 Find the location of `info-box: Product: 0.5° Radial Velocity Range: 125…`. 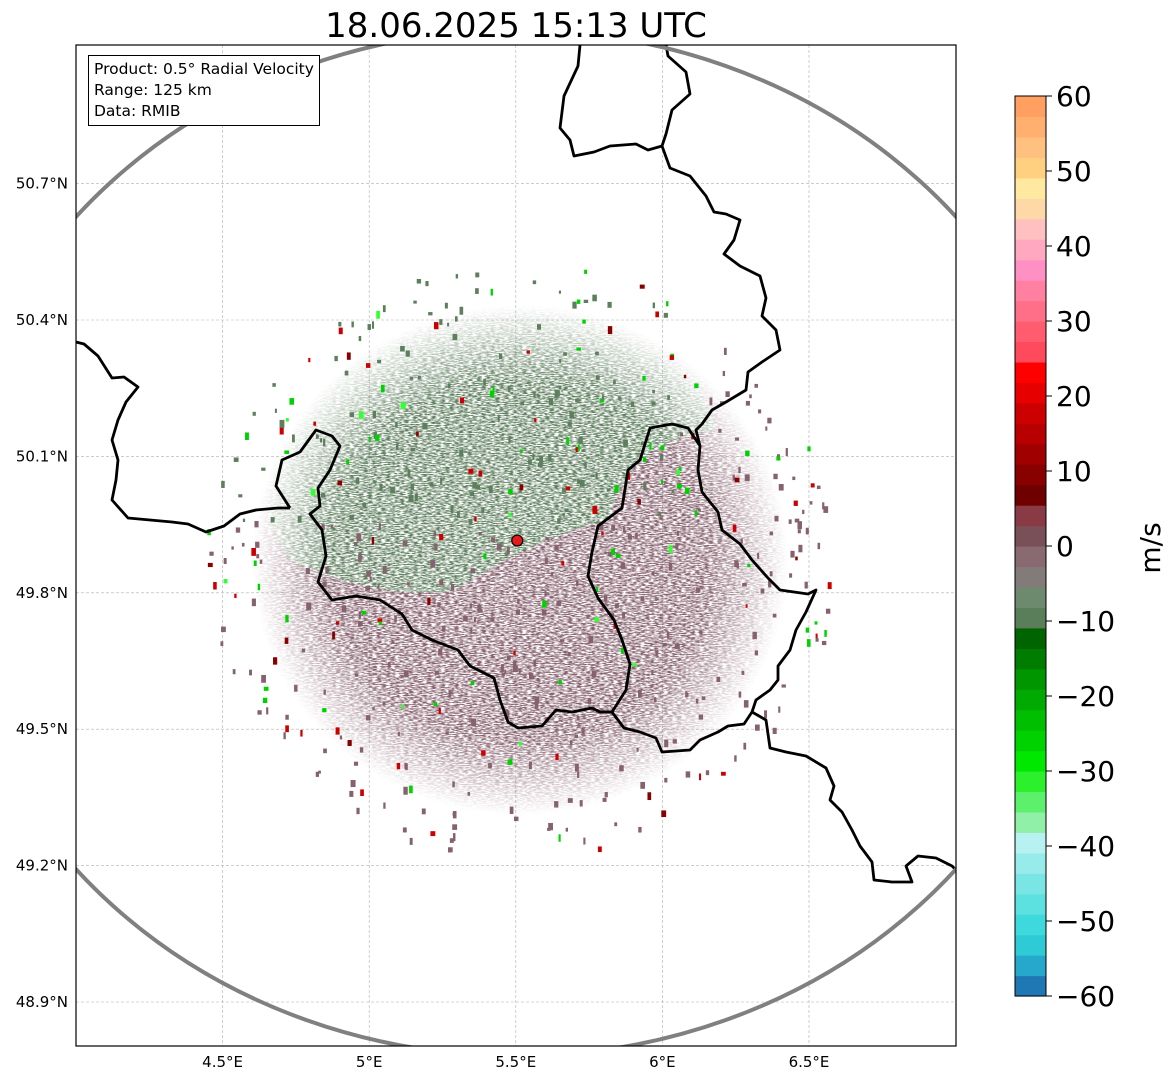

info-box: Product: 0.5° Radial Velocity Range: 125… is located at coordinates (204, 90).